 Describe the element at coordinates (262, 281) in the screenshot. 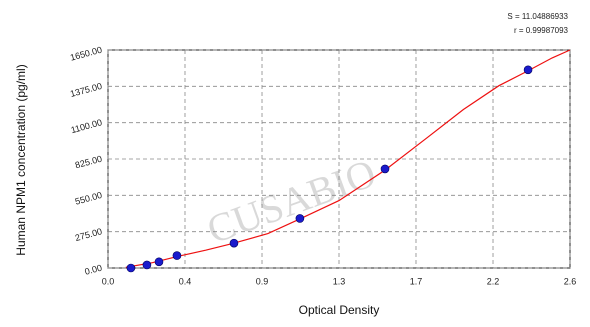

I see `x-tick-label: 0.9` at that location.